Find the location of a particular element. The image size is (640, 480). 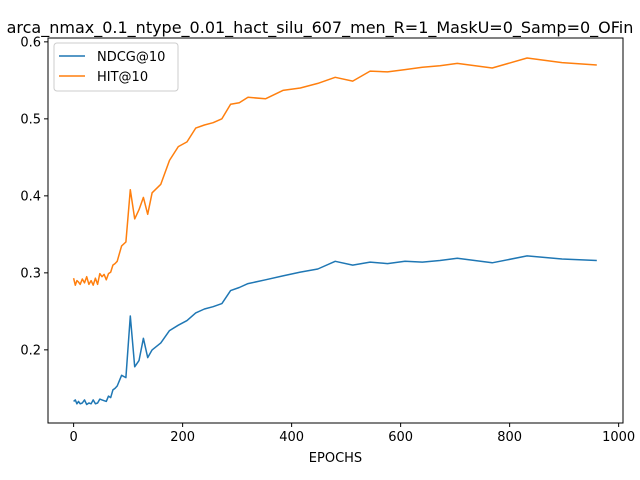

legend: NDCG@10 HIT@10 is located at coordinates (116, 67).